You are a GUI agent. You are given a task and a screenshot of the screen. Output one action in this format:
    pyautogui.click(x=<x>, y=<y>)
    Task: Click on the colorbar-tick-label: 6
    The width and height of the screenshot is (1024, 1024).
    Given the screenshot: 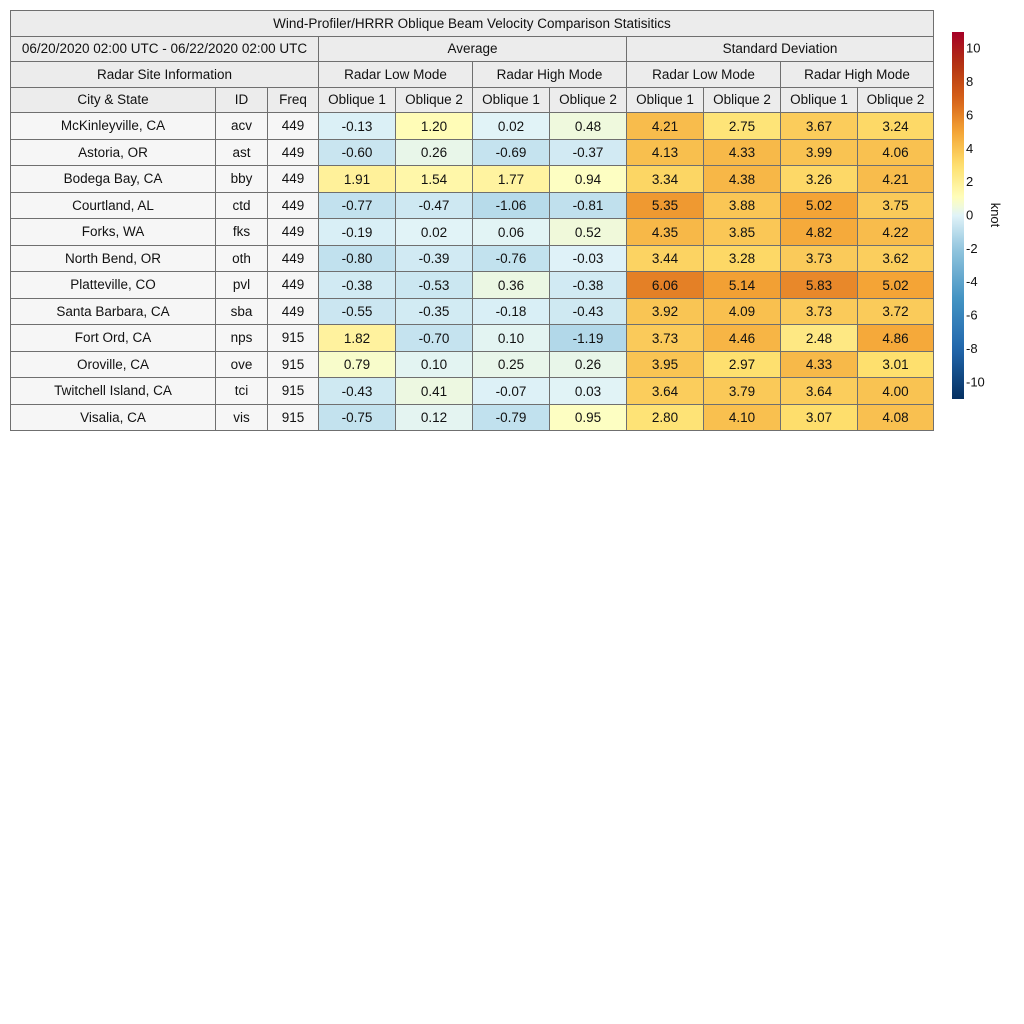 What is the action you would take?
    pyautogui.click(x=969, y=114)
    